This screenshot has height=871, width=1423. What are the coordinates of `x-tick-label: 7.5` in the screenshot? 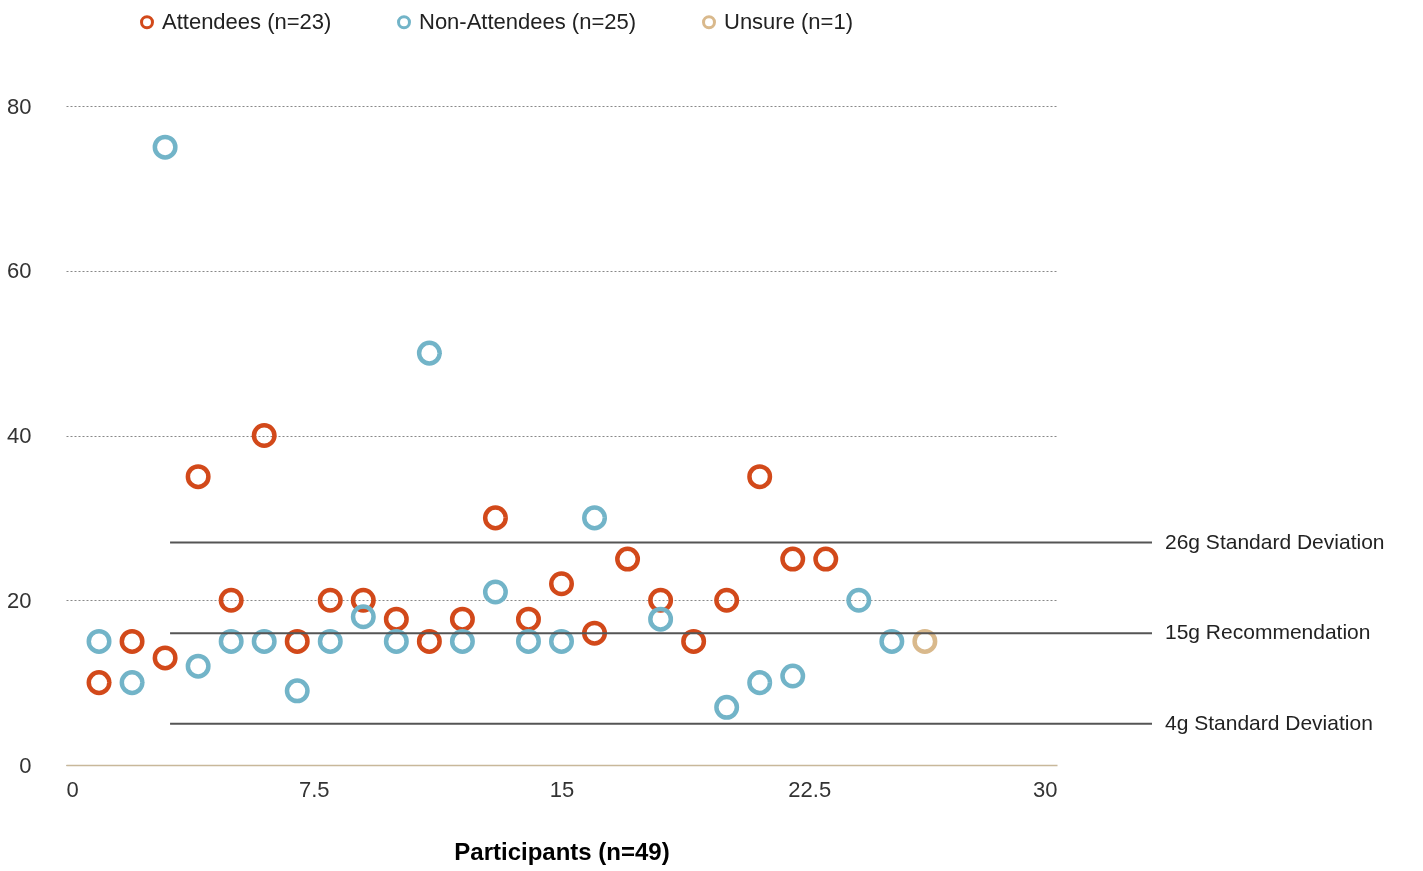 It's located at (314, 789).